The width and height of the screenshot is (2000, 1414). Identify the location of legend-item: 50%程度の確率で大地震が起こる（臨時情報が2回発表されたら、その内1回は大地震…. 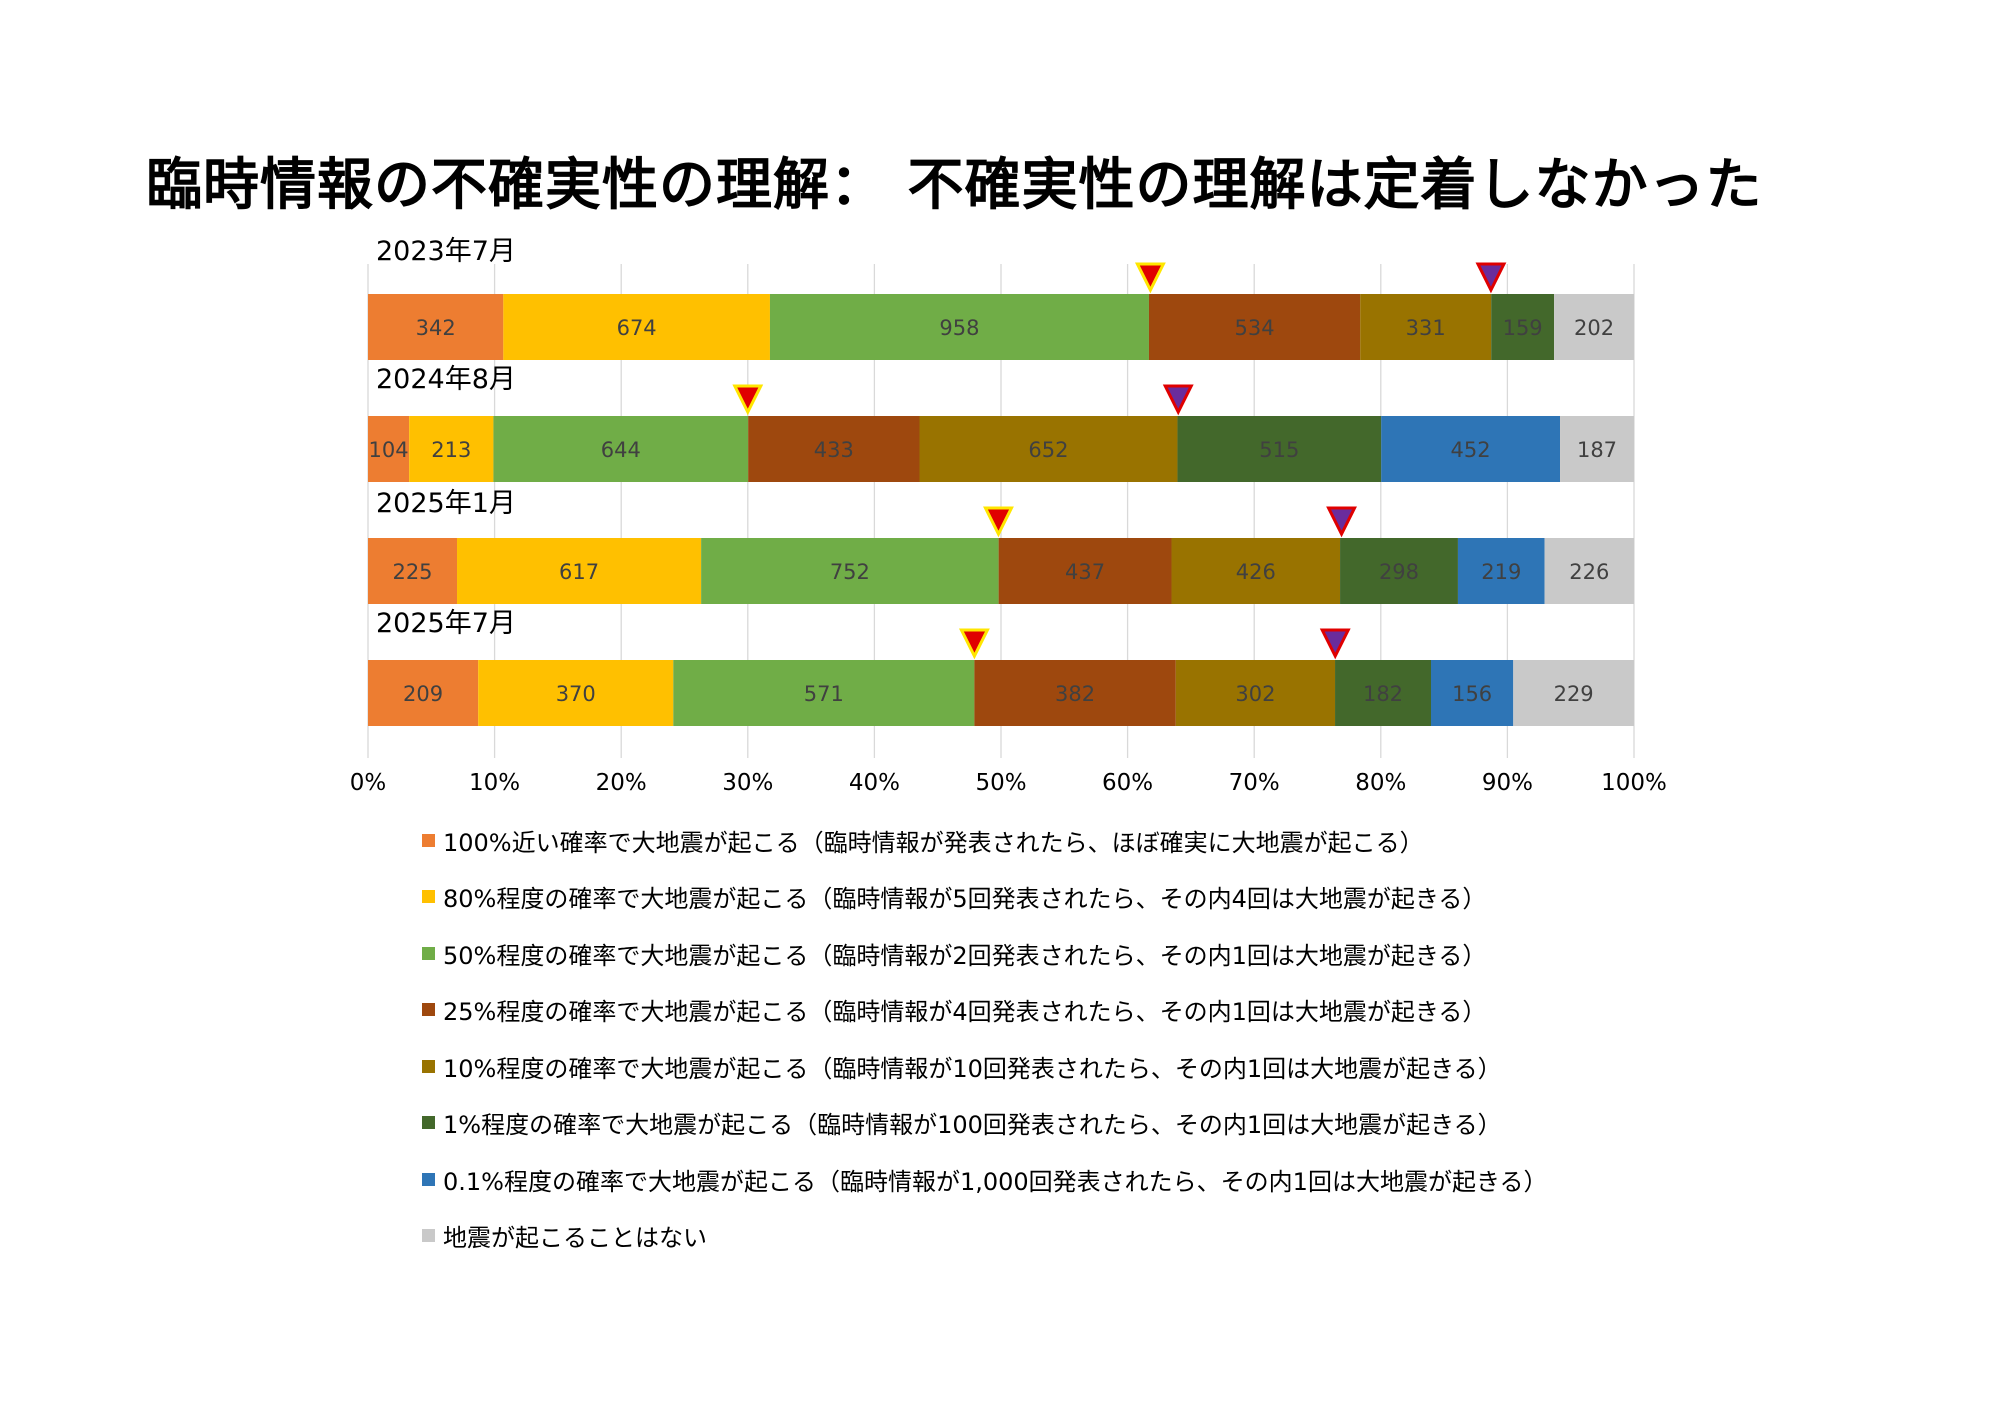
(954, 953).